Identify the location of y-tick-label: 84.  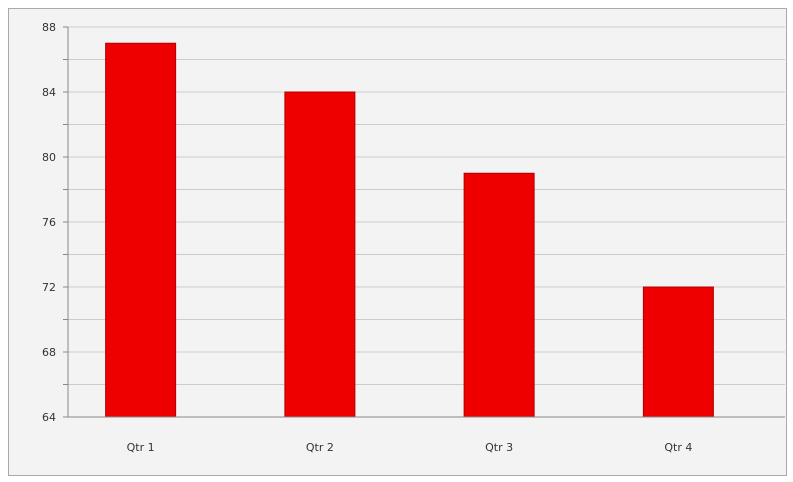
(49, 92).